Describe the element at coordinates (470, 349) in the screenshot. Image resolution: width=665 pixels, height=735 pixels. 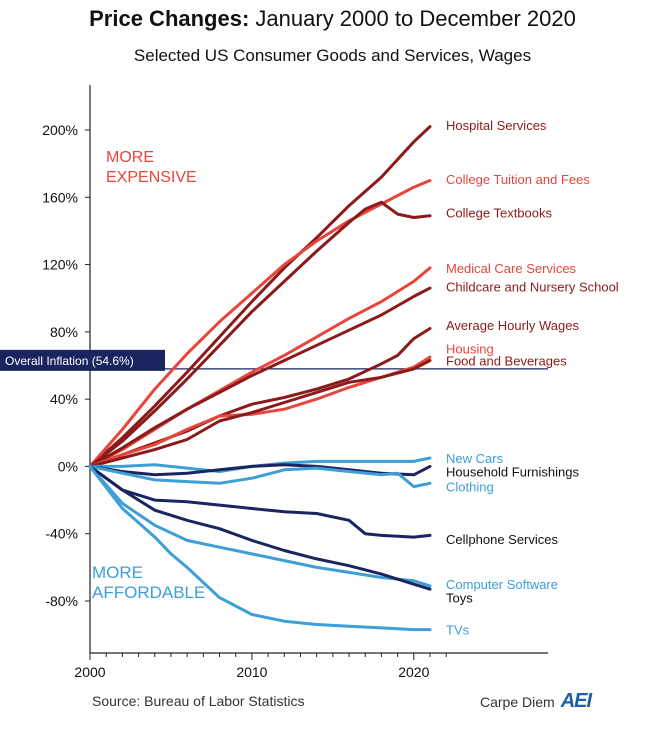
I see `series-label-housing: Housing` at that location.